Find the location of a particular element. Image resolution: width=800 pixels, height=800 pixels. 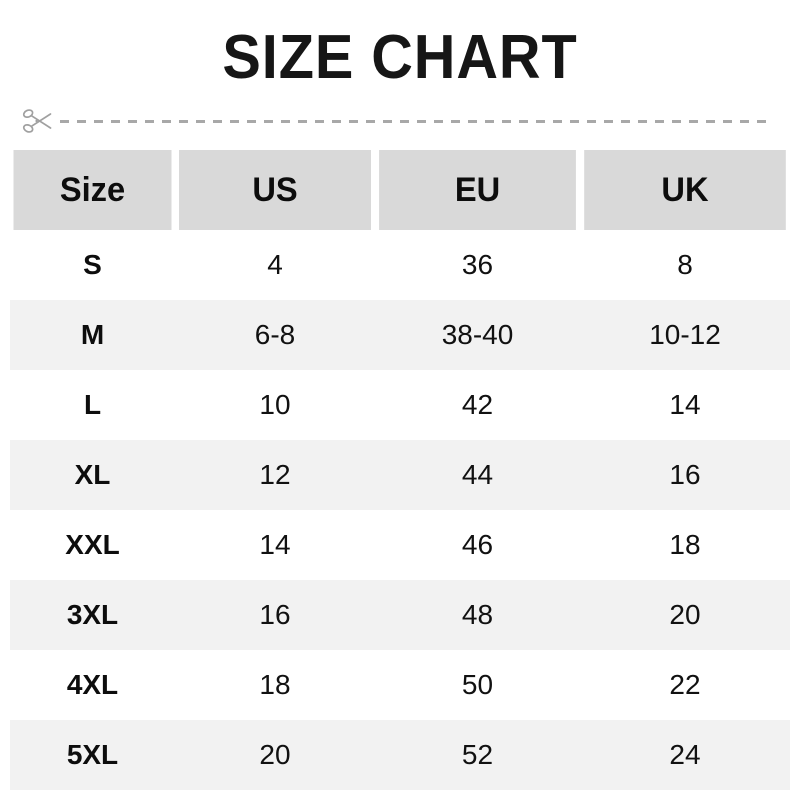

table-row: 3XL 16 48 20 is located at coordinates (400, 615).